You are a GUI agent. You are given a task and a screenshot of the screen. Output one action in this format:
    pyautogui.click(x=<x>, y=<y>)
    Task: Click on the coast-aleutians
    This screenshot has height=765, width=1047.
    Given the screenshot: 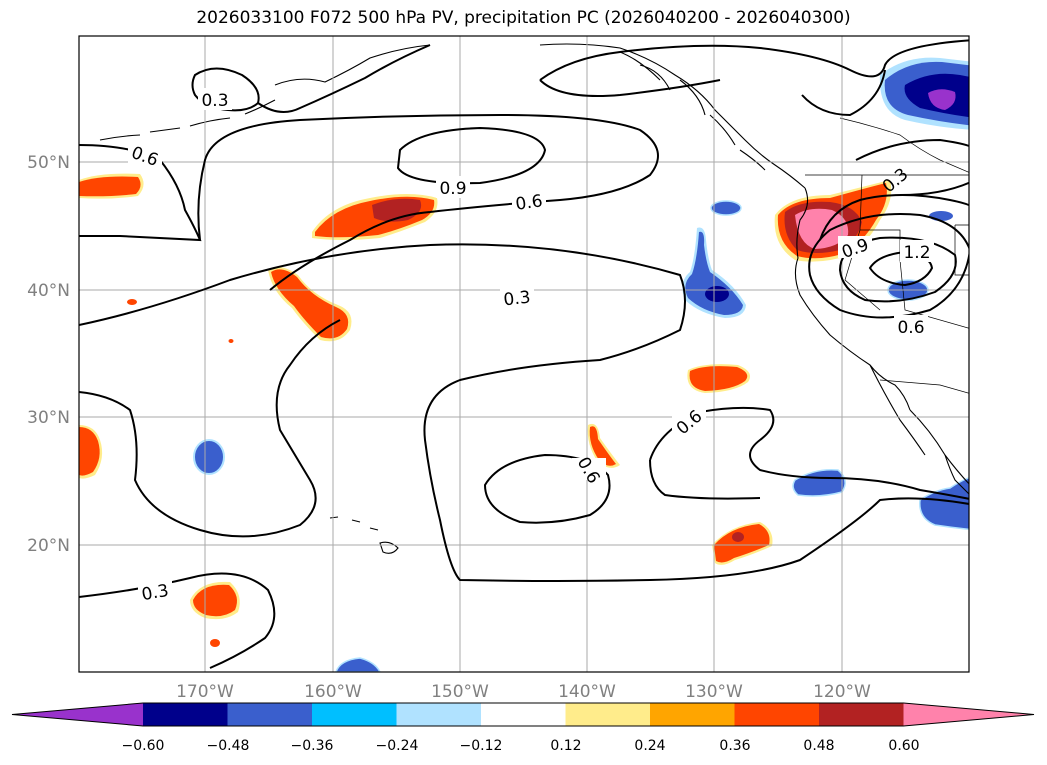 What is the action you would take?
    pyautogui.click(x=187, y=120)
    